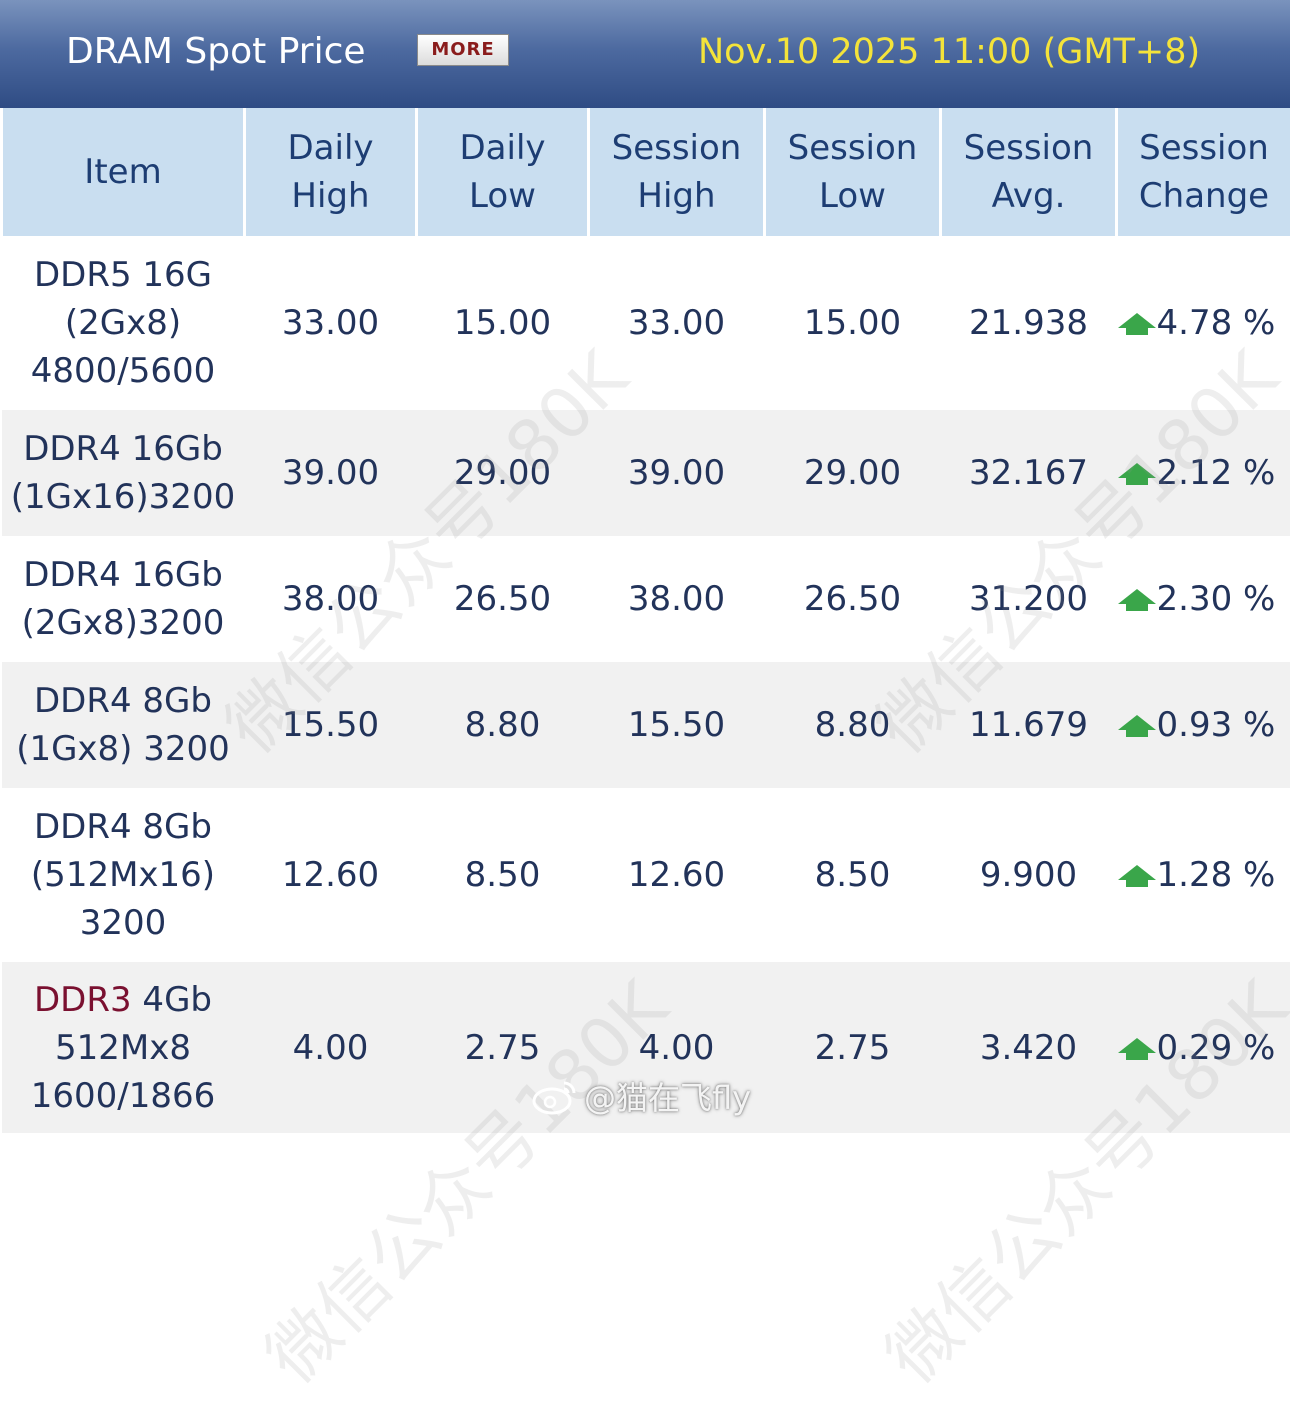  Describe the element at coordinates (556, 1097) in the screenshot. I see `weibo-logo-icon` at that location.